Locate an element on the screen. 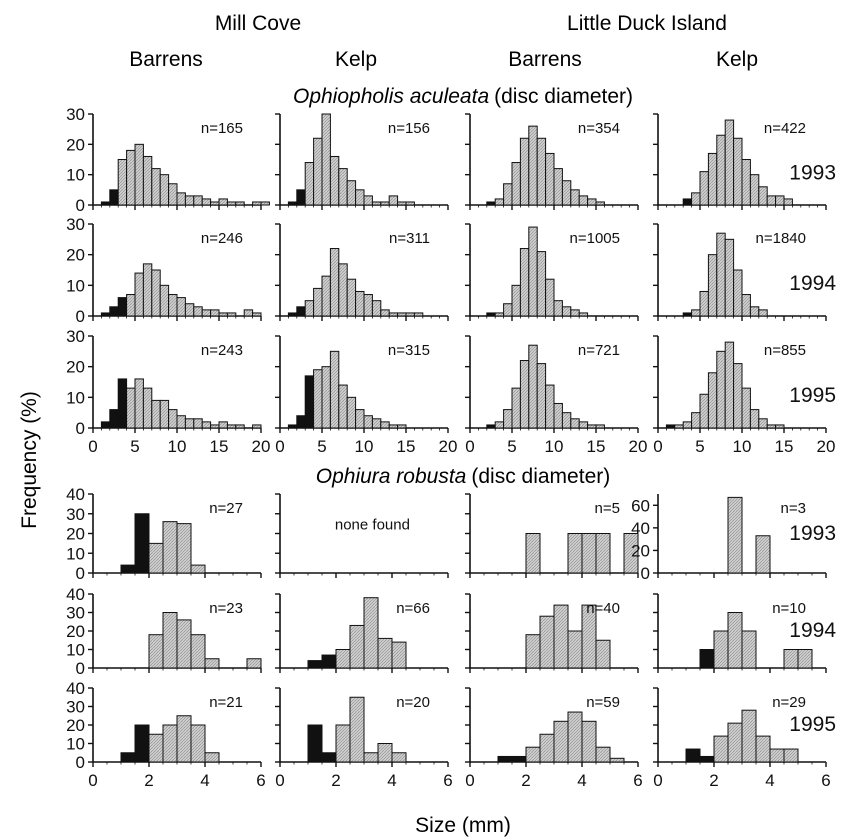 This screenshot has width=861, height=840. x-tick-label: 20 is located at coordinates (448, 446).